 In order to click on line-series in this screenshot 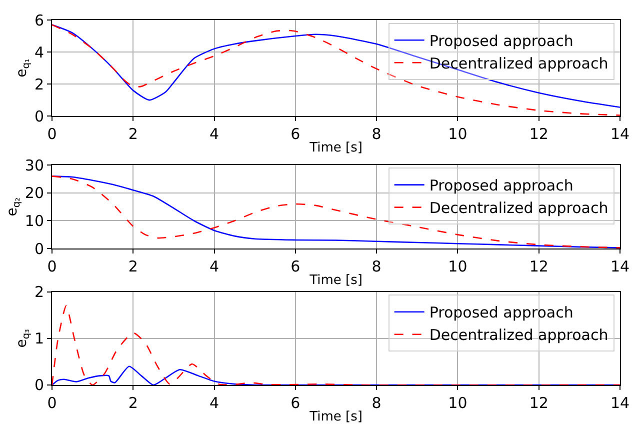, I will do `click(336, 212)`.